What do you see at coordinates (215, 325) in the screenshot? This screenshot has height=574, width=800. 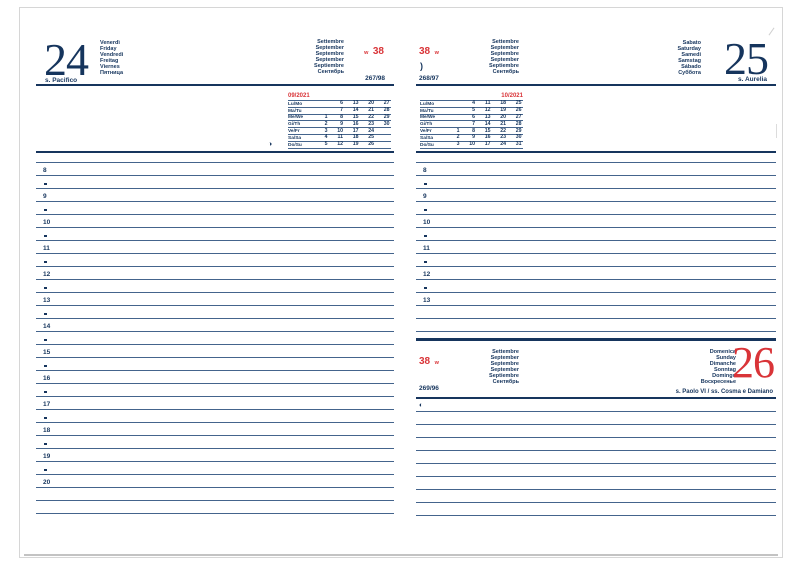 I see `schedule-line: 14` at bounding box center [215, 325].